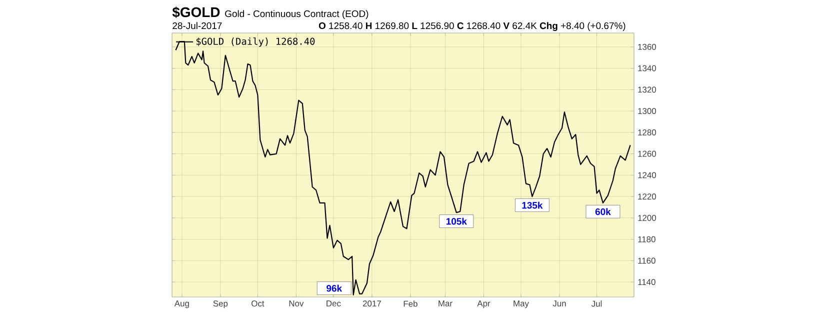 Image resolution: width=840 pixels, height=318 pixels. Describe the element at coordinates (296, 14) in the screenshot. I see `chart-subtitle: Gold - Continuous Contract (EOD)` at that location.